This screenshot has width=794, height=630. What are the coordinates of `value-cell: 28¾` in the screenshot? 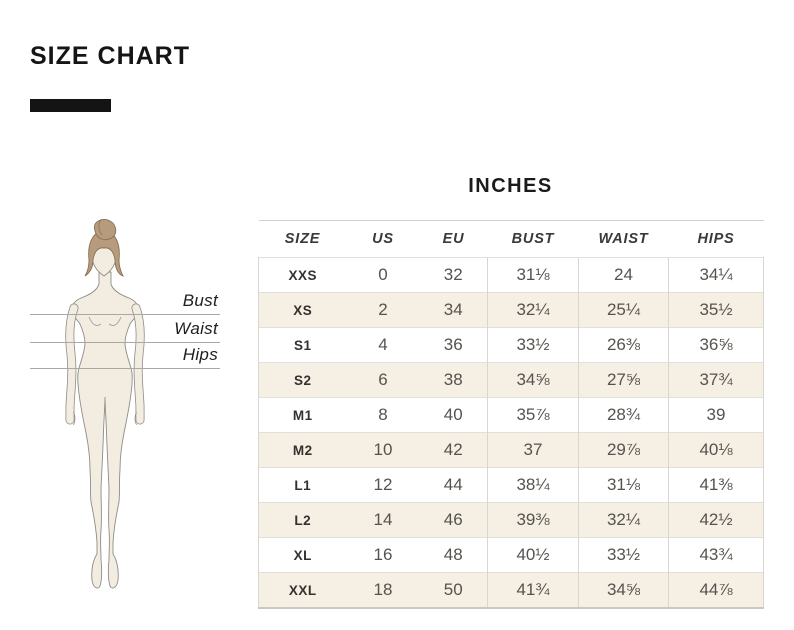 It's located at (623, 415).